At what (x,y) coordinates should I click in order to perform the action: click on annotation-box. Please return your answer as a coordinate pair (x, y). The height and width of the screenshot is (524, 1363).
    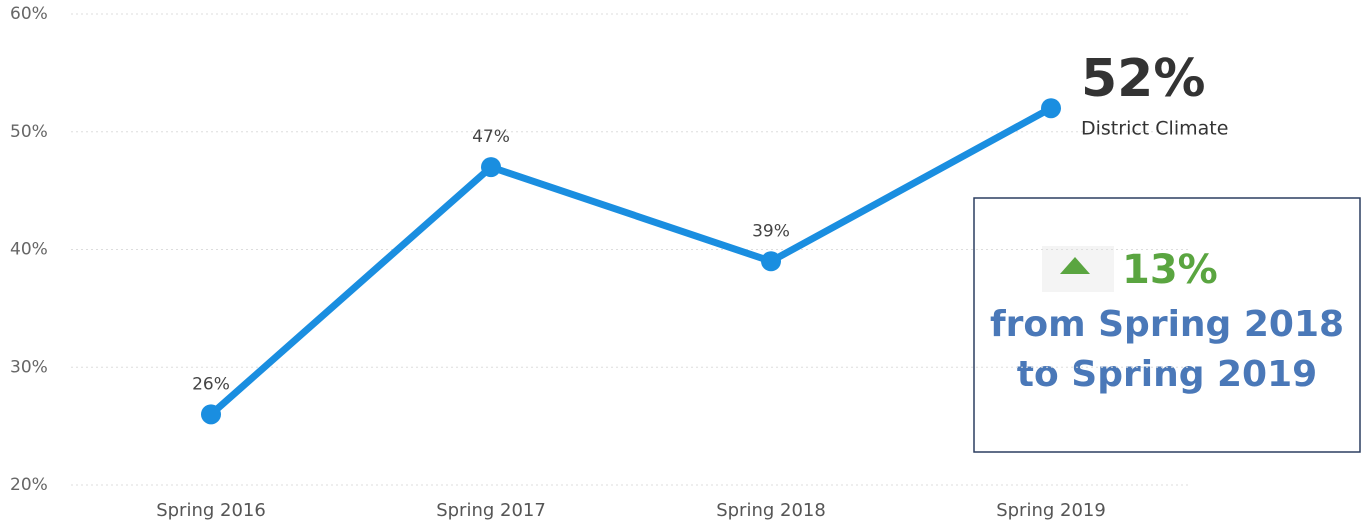
    Looking at the image, I should click on (1167, 325).